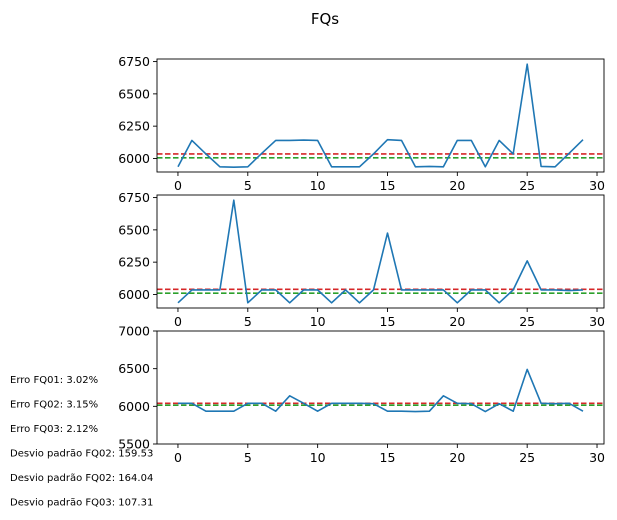 The height and width of the screenshot is (520, 617). I want to click on y-tick-label: 7000, so click(134, 331).